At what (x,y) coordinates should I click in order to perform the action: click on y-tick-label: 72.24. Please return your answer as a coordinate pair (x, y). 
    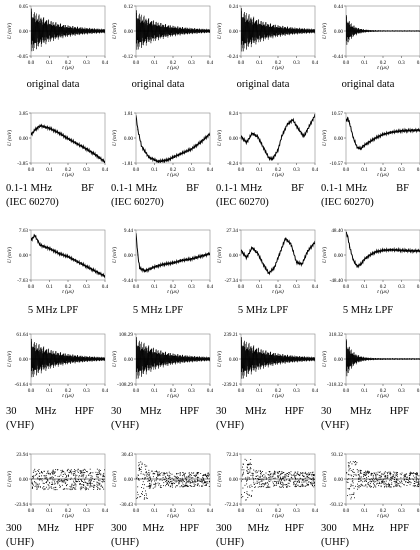
    Looking at the image, I should click on (232, 455).